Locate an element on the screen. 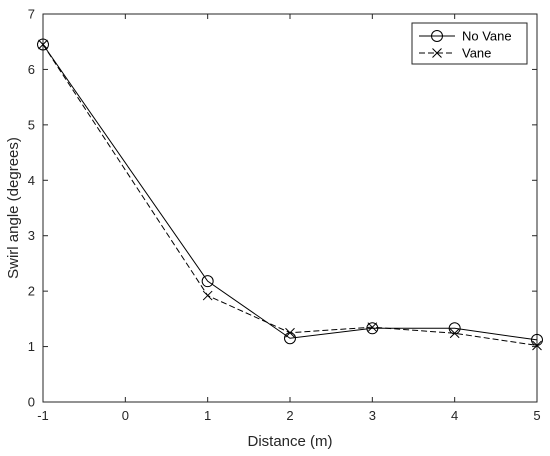 The height and width of the screenshot is (456, 550). x-tick-label: 2 is located at coordinates (289, 415).